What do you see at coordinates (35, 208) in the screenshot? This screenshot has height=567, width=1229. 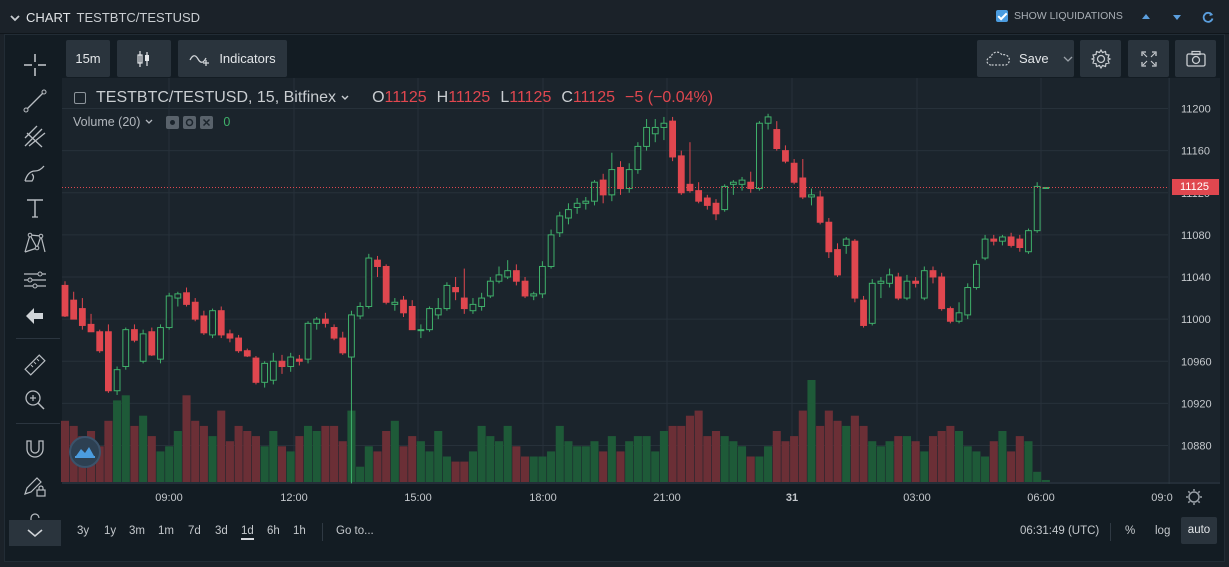 I see `text-tool` at bounding box center [35, 208].